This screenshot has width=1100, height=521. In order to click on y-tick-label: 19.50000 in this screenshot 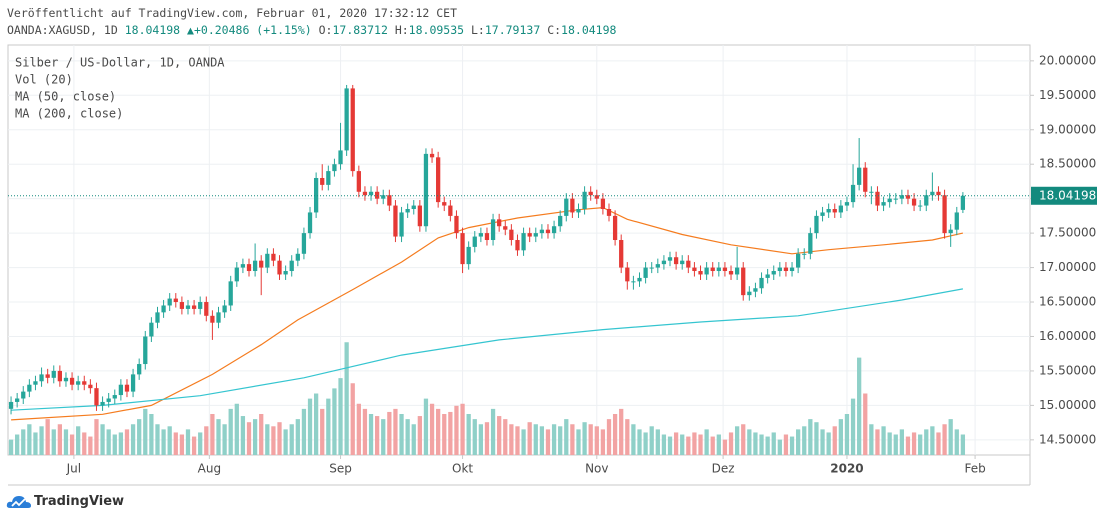, I will do `click(1067, 95)`.